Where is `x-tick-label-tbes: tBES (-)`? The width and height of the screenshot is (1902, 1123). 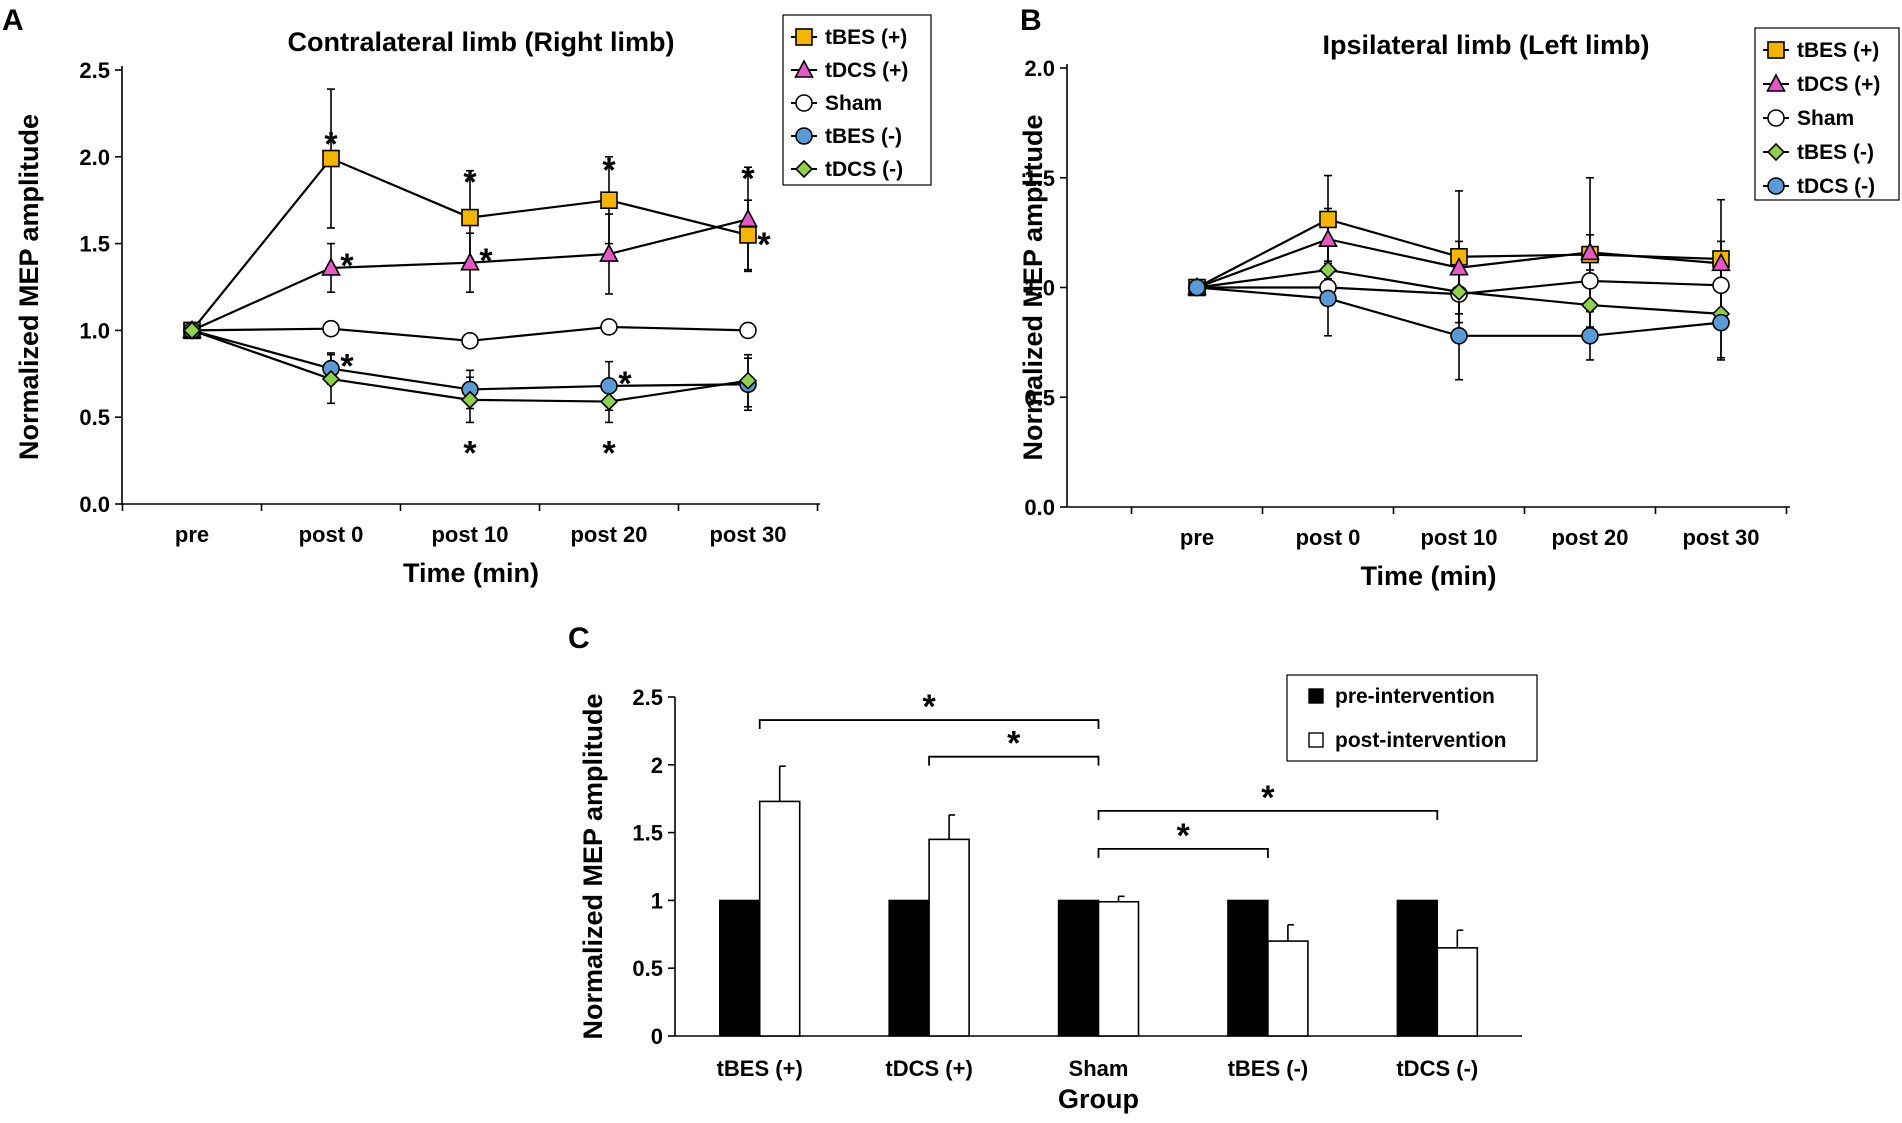 x-tick-label-tbes: tBES (-) is located at coordinates (1268, 1068).